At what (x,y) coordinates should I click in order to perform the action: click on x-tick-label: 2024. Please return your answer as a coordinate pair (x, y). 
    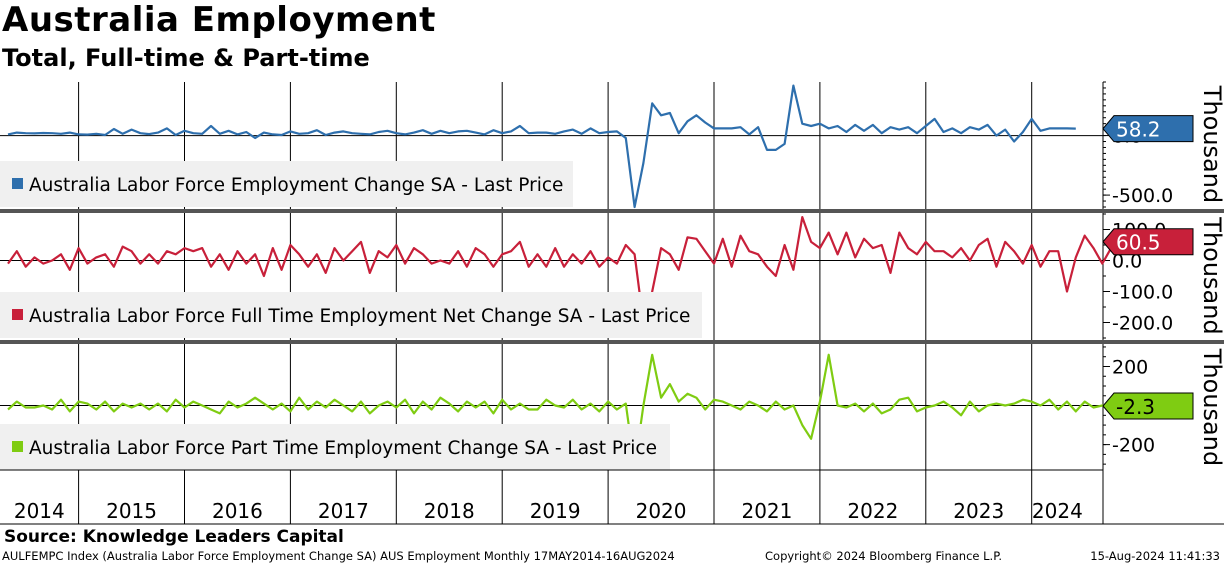
    Looking at the image, I should click on (1057, 511).